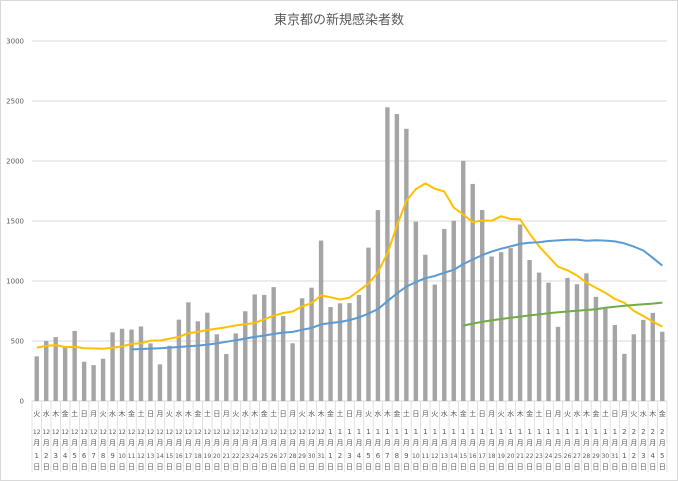  I want to click on x-day-label: 1, so click(37, 456).